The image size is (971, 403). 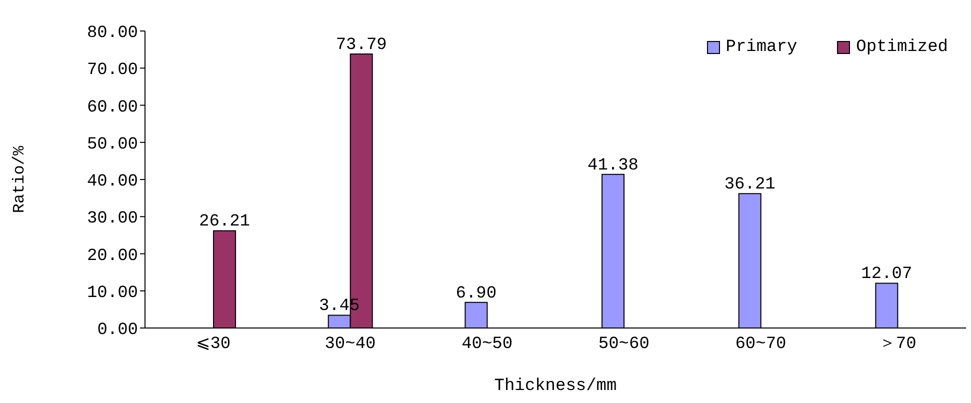 I want to click on x-tick-label: 50~60, so click(x=624, y=344).